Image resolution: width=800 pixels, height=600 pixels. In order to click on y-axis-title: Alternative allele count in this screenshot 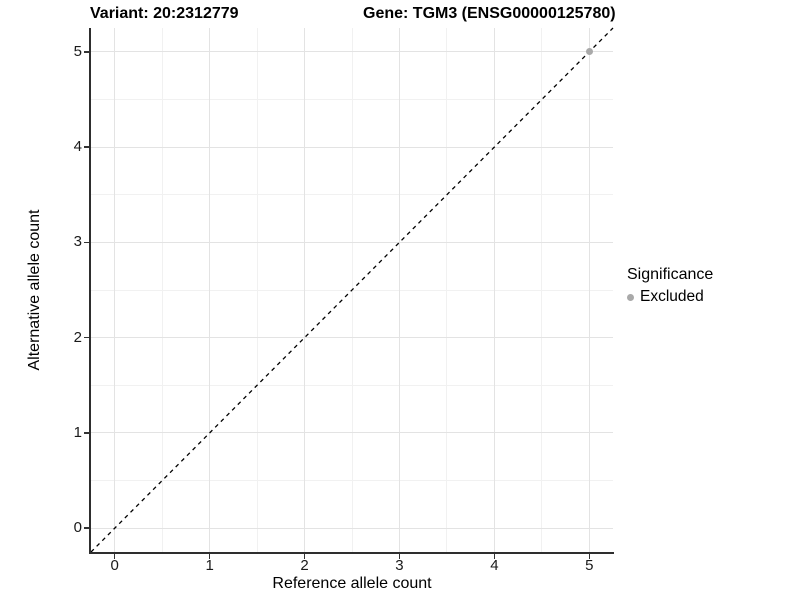, I will do `click(34, 290)`.